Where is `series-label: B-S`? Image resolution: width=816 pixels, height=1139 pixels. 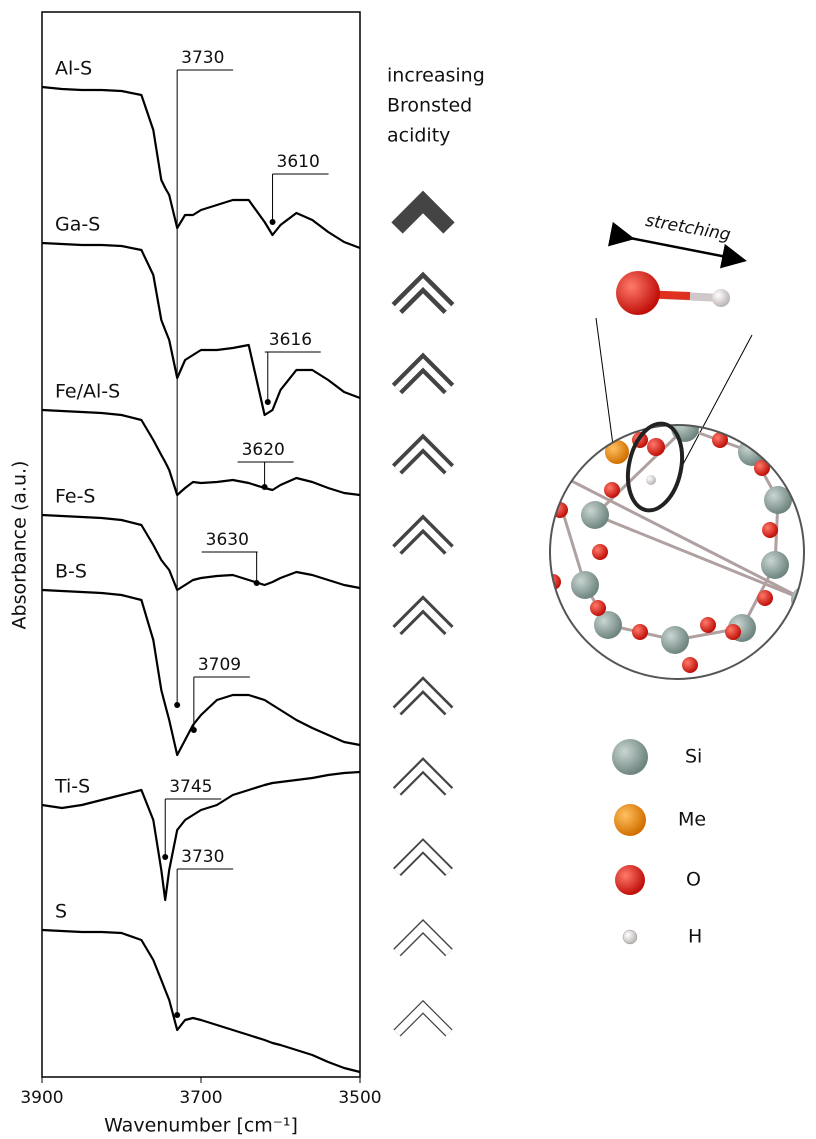 series-label: B-S is located at coordinates (71, 572).